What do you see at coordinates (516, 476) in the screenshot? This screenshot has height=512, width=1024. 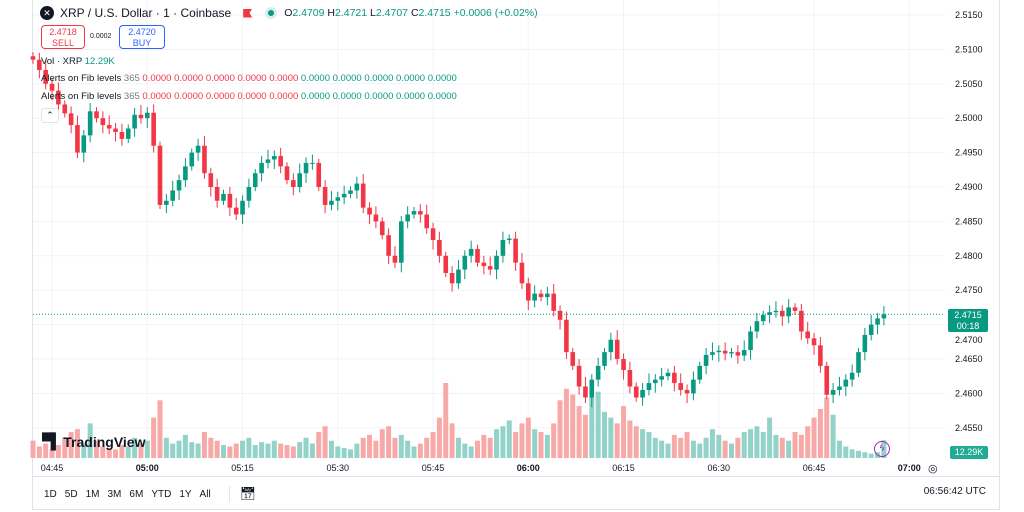 I see `divider` at bounding box center [516, 476].